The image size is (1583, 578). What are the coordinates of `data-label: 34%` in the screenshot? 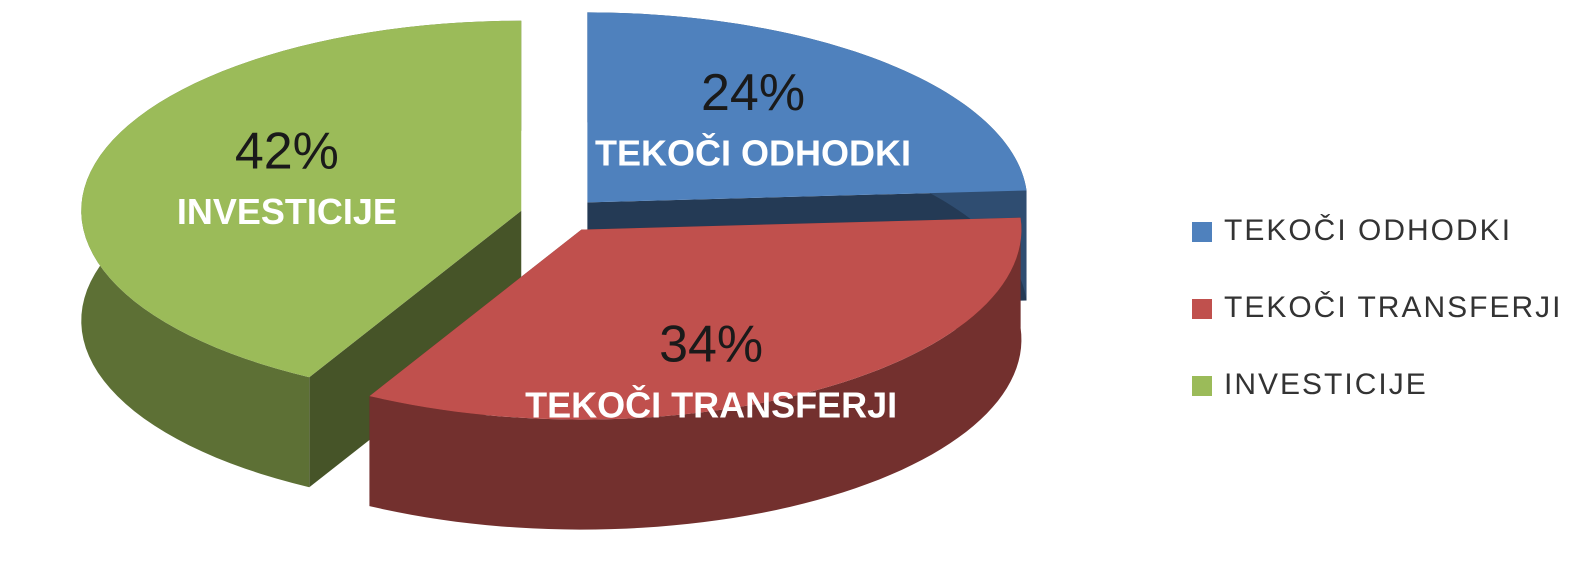 It's located at (711, 345).